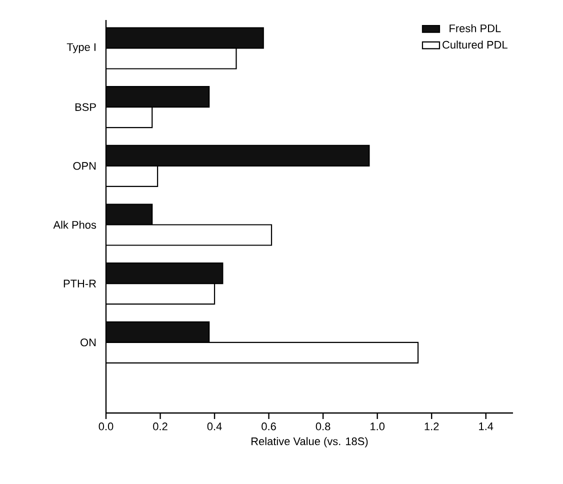  Describe the element at coordinates (269, 426) in the screenshot. I see `x-tick-label: 0.6` at that location.